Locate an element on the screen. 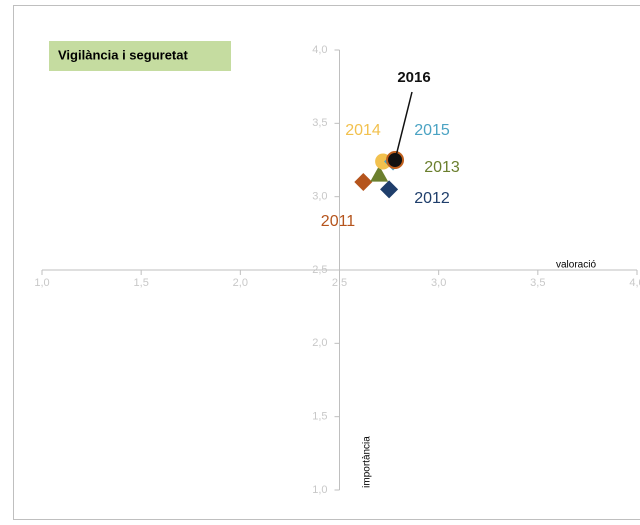  data-label: 2016 is located at coordinates (413, 77).